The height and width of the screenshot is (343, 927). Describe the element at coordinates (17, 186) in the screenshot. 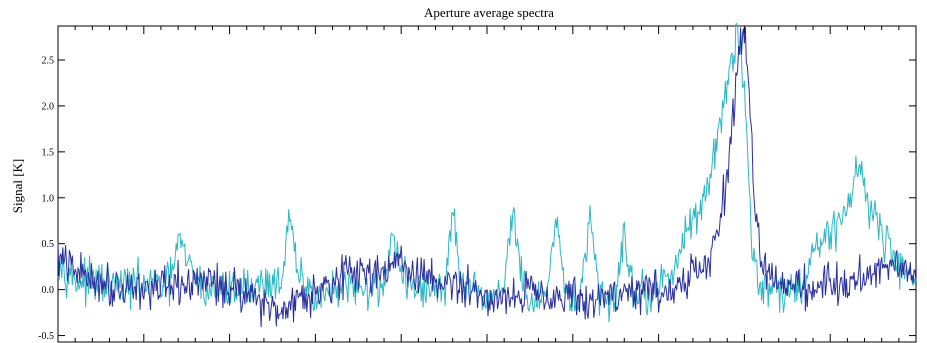

I see `y-axis-label: Signal [K]` at that location.